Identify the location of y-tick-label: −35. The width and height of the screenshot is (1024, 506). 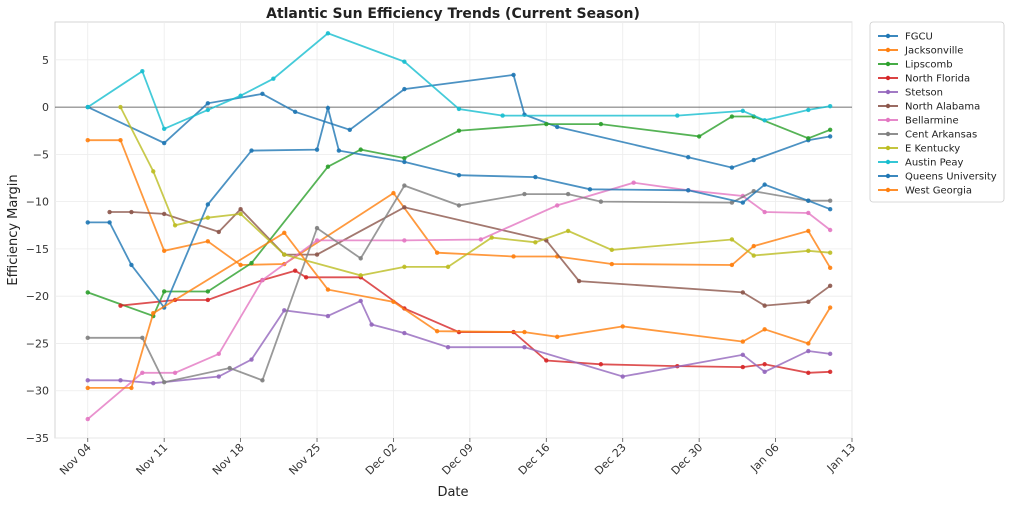
(37, 438).